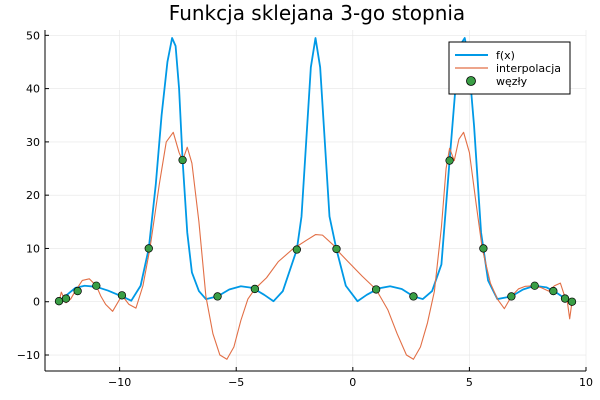 The width and height of the screenshot is (600, 400). What do you see at coordinates (352, 382) in the screenshot?
I see `x-tick-label: 0` at bounding box center [352, 382].